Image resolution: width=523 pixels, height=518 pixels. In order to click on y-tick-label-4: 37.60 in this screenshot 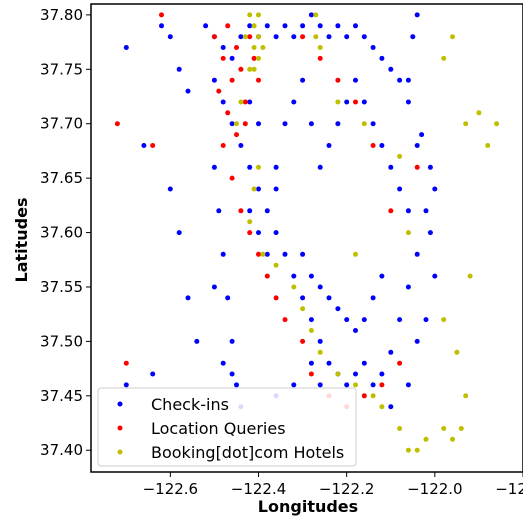, I will do `click(61, 233)`.